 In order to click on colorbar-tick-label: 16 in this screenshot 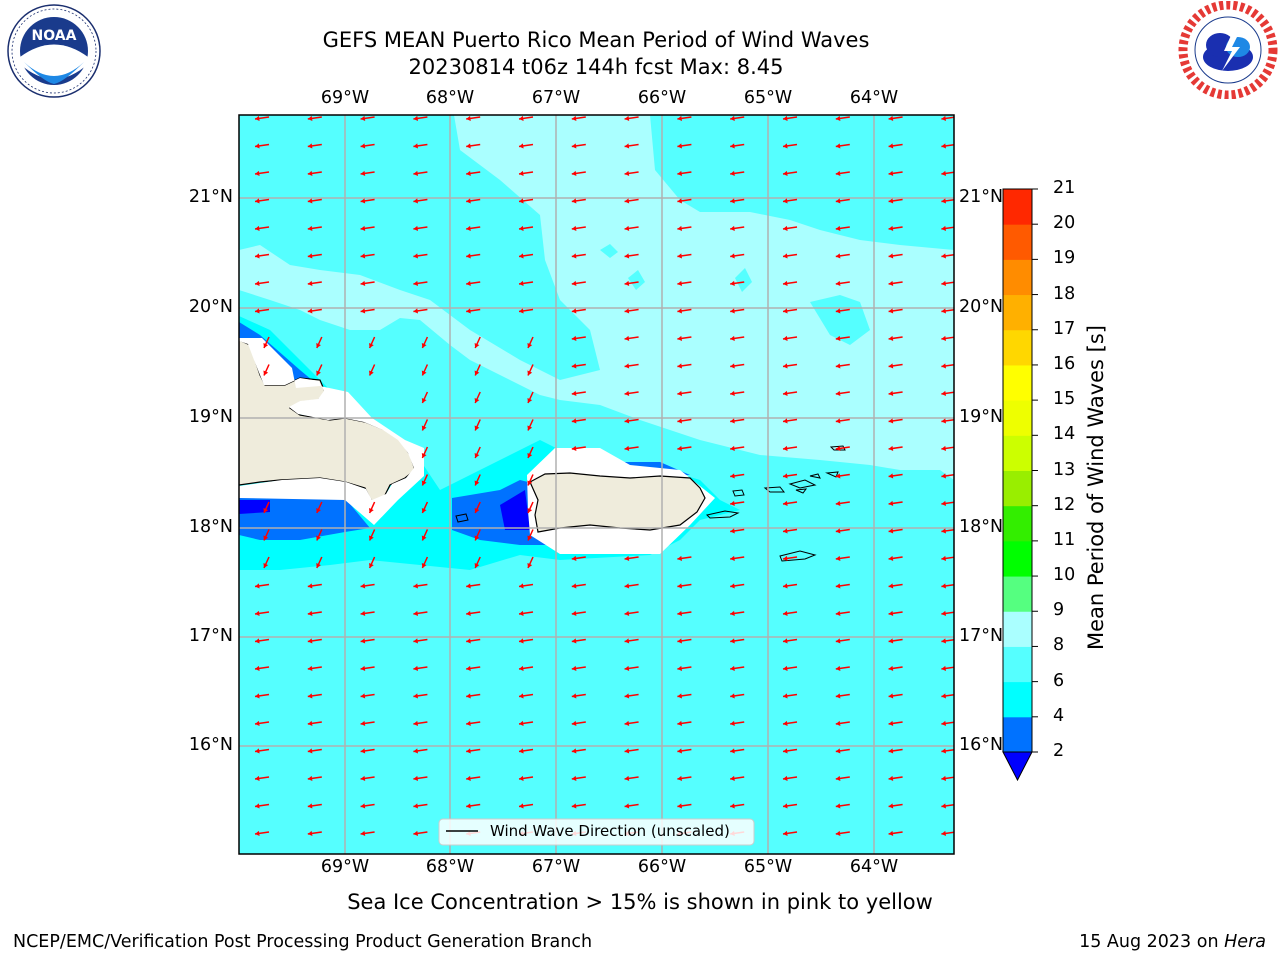, I will do `click(1064, 363)`.